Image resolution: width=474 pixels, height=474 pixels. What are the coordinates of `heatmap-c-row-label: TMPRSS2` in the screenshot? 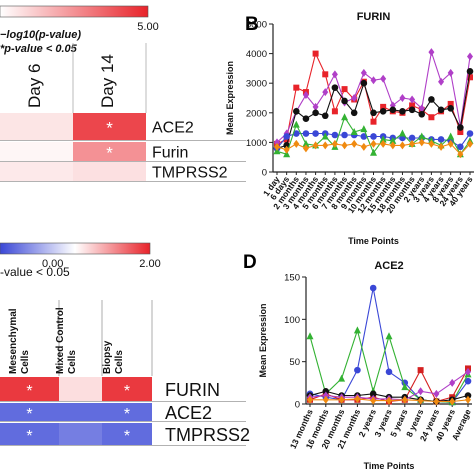 It's located at (207, 435).